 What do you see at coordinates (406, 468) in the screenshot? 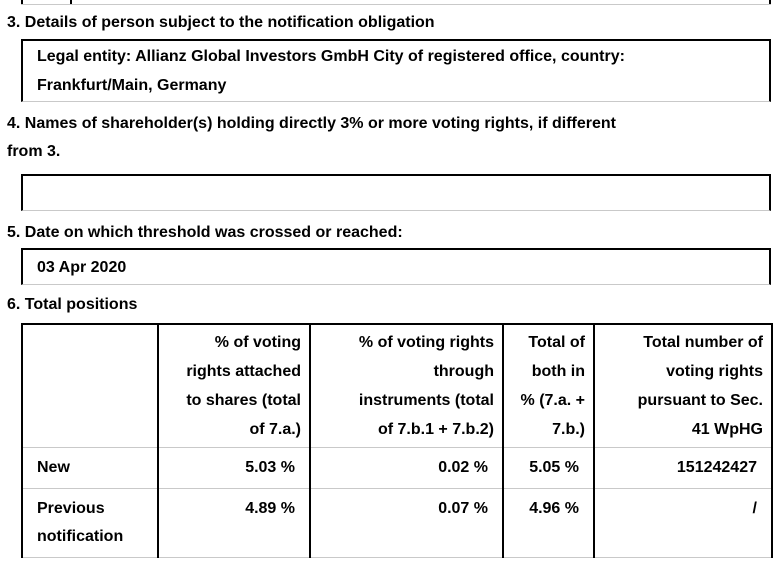
I see `cell-value: 0.02 %` at bounding box center [406, 468].